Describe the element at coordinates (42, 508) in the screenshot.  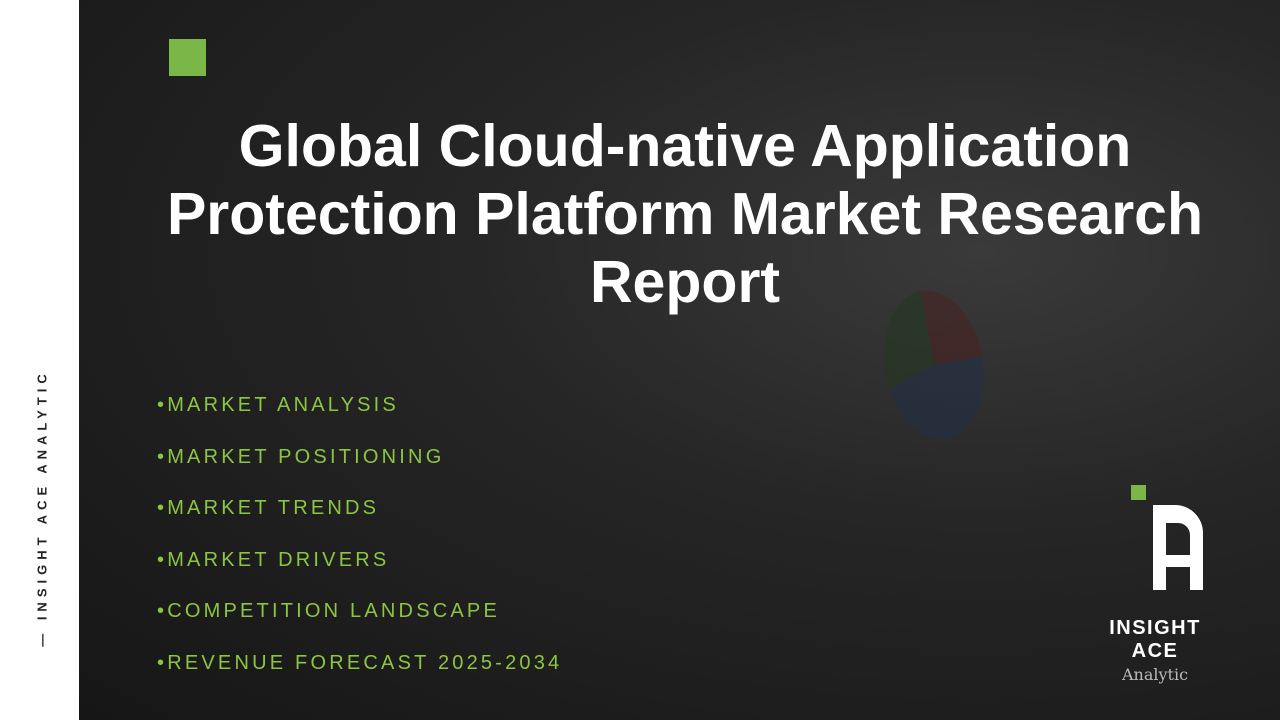
I see `vertical-brand-text: — INSIGHT ACE ANALYTIC` at that location.